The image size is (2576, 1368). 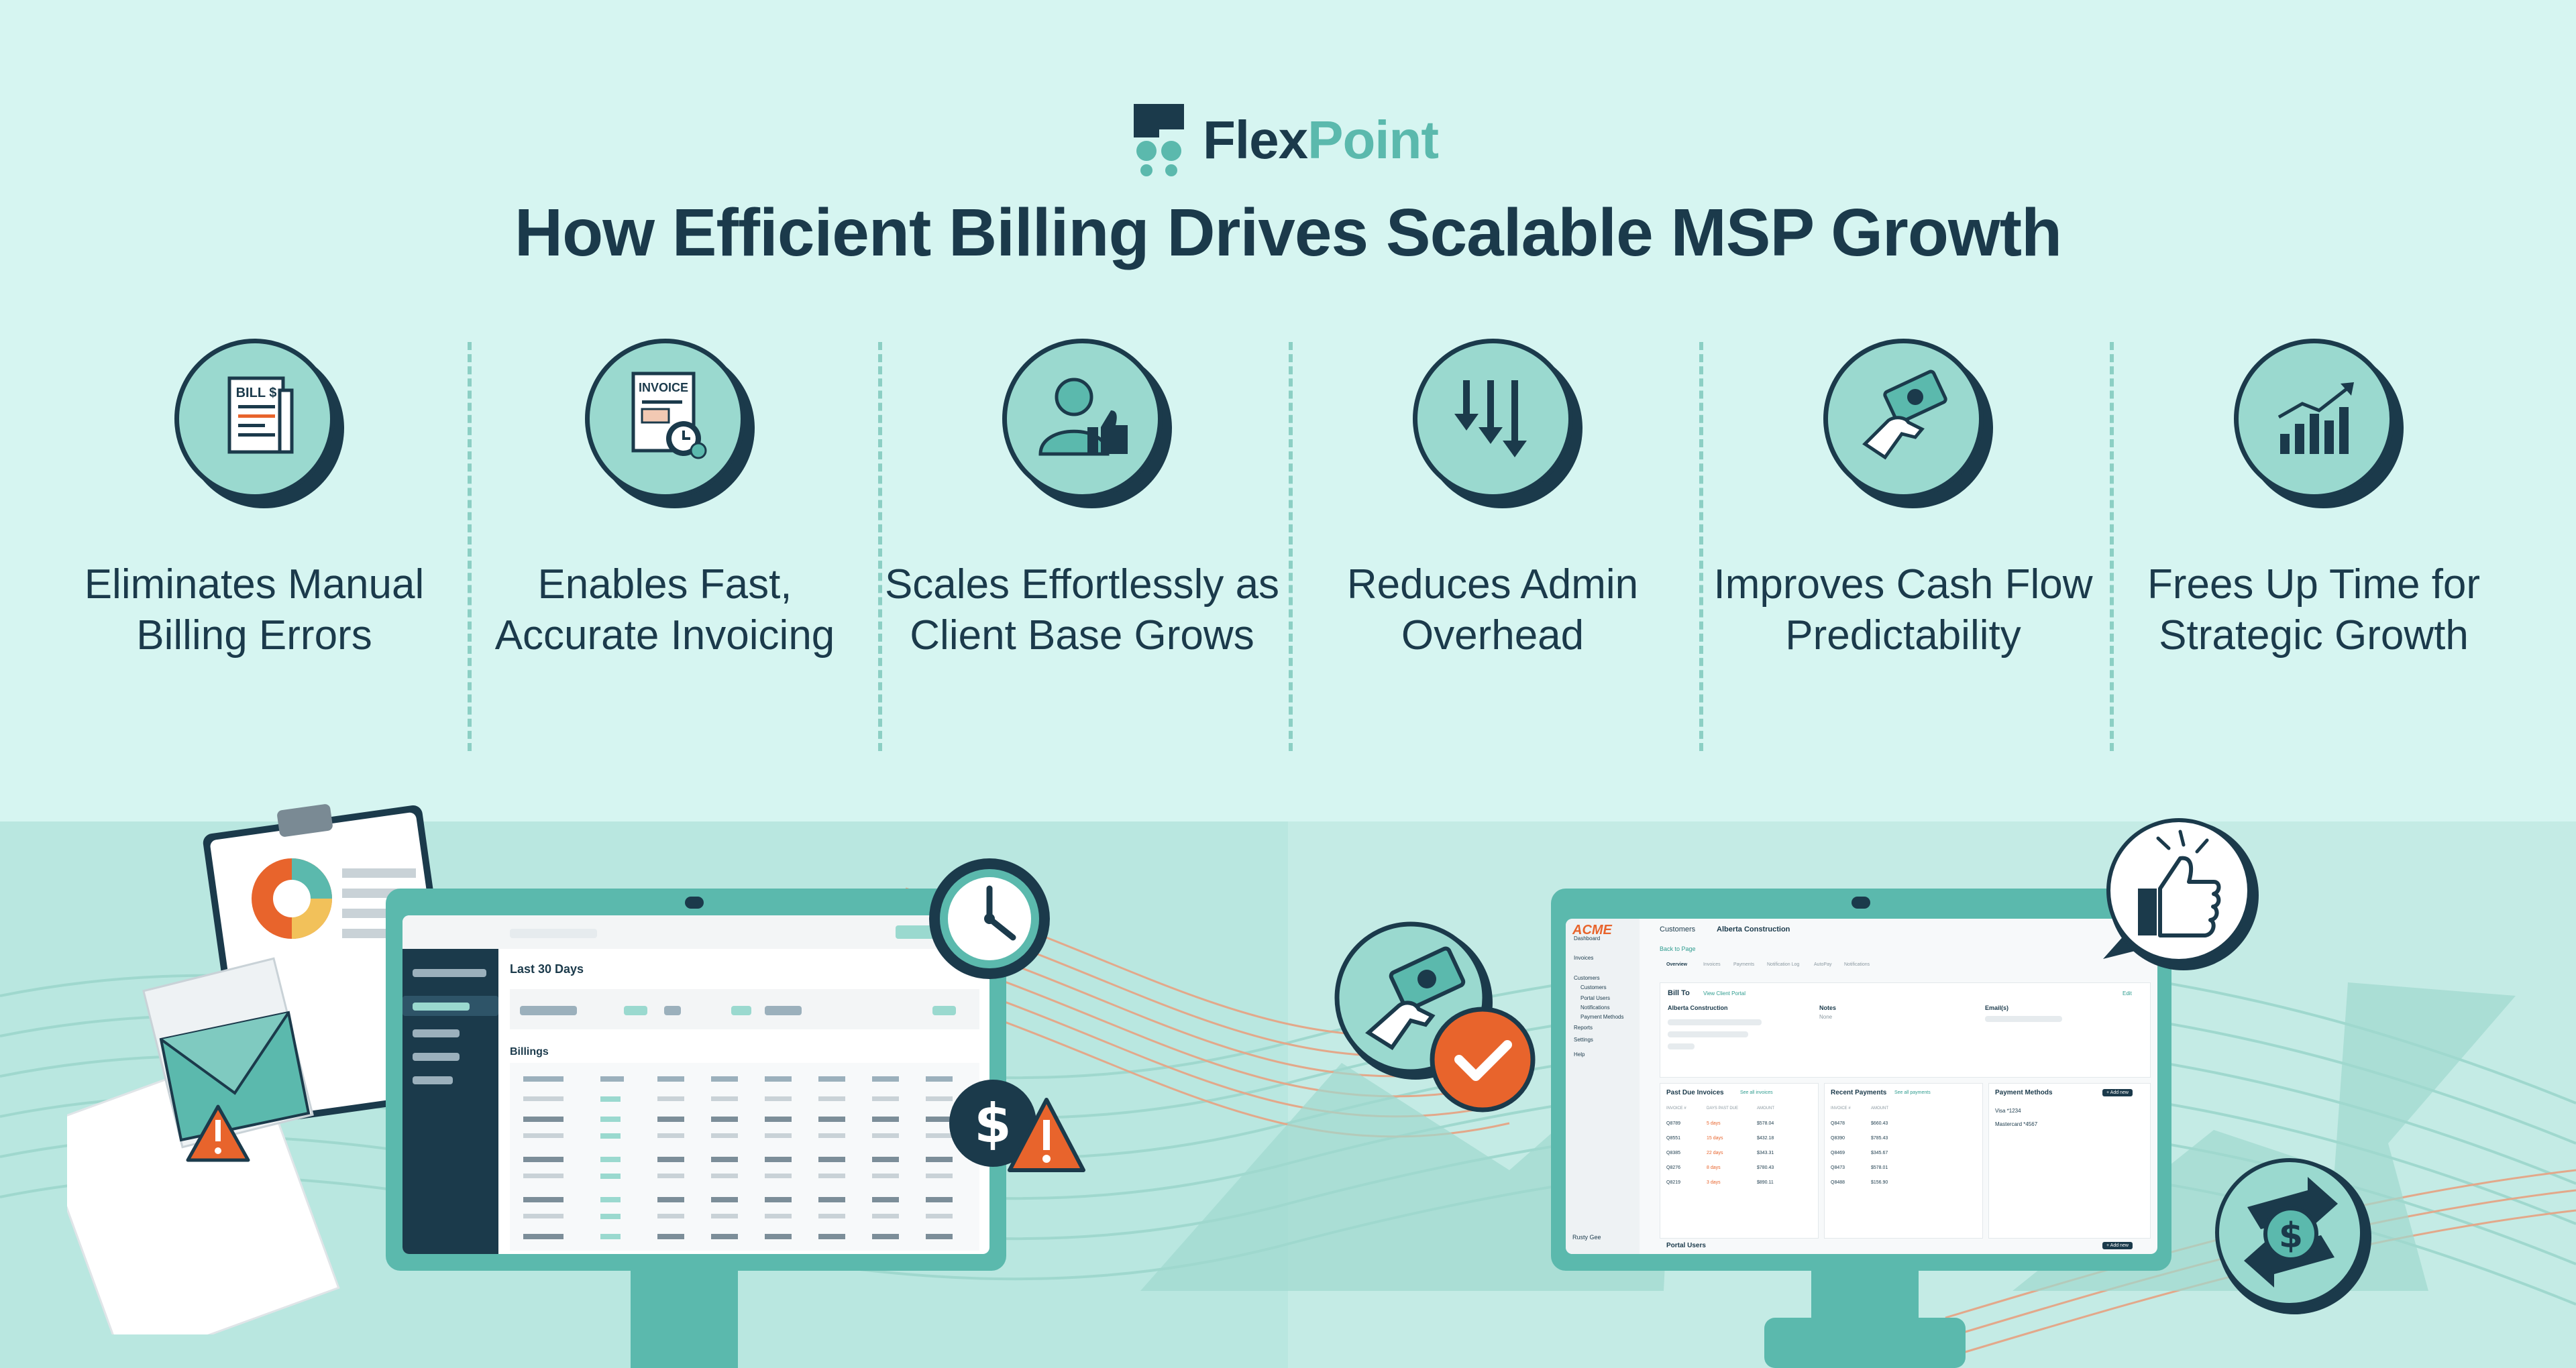 What do you see at coordinates (1903, 419) in the screenshot?
I see `hand-money-icon` at bounding box center [1903, 419].